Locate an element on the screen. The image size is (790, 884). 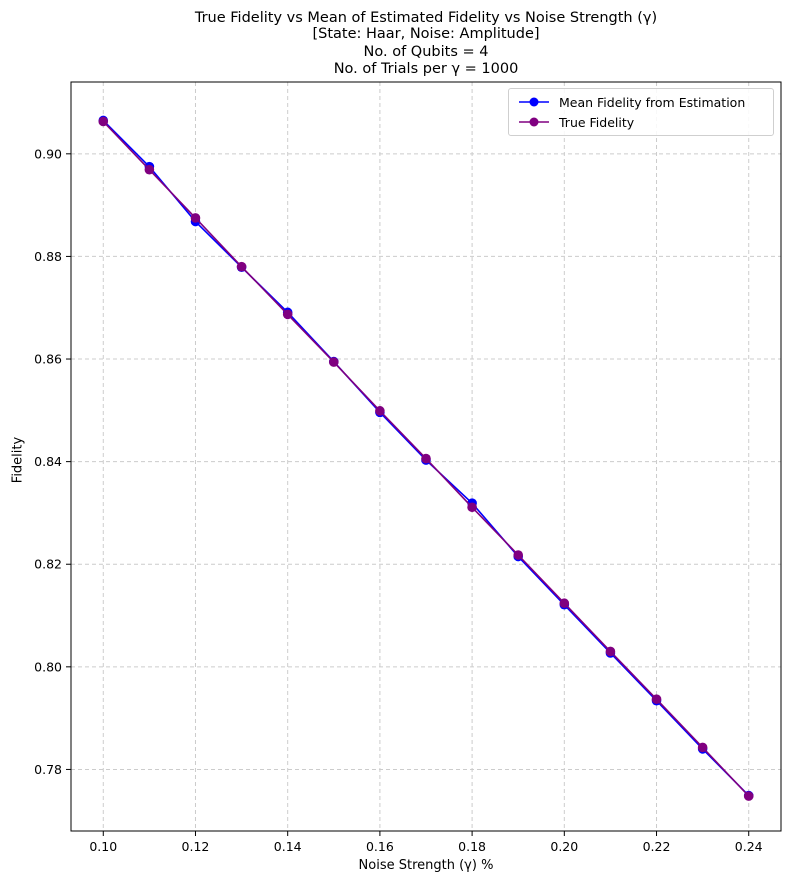
legend-item-estimation: Mean Fidelity from Estimation is located at coordinates (631, 102).